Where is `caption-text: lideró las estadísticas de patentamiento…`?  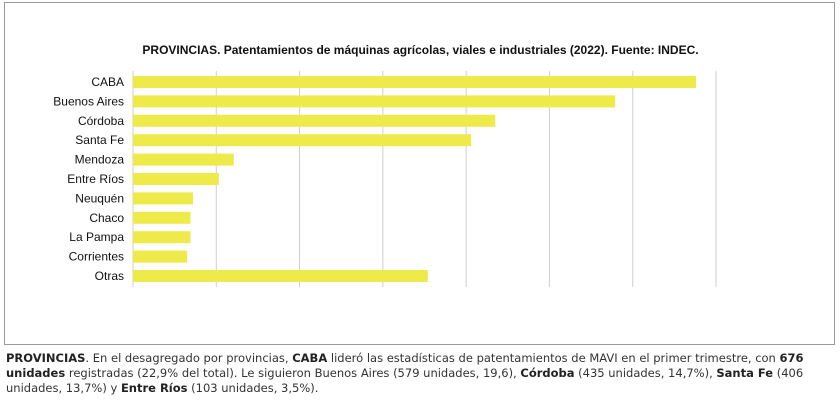
caption-text: lideró las estadísticas de patentamiento… is located at coordinates (553, 358).